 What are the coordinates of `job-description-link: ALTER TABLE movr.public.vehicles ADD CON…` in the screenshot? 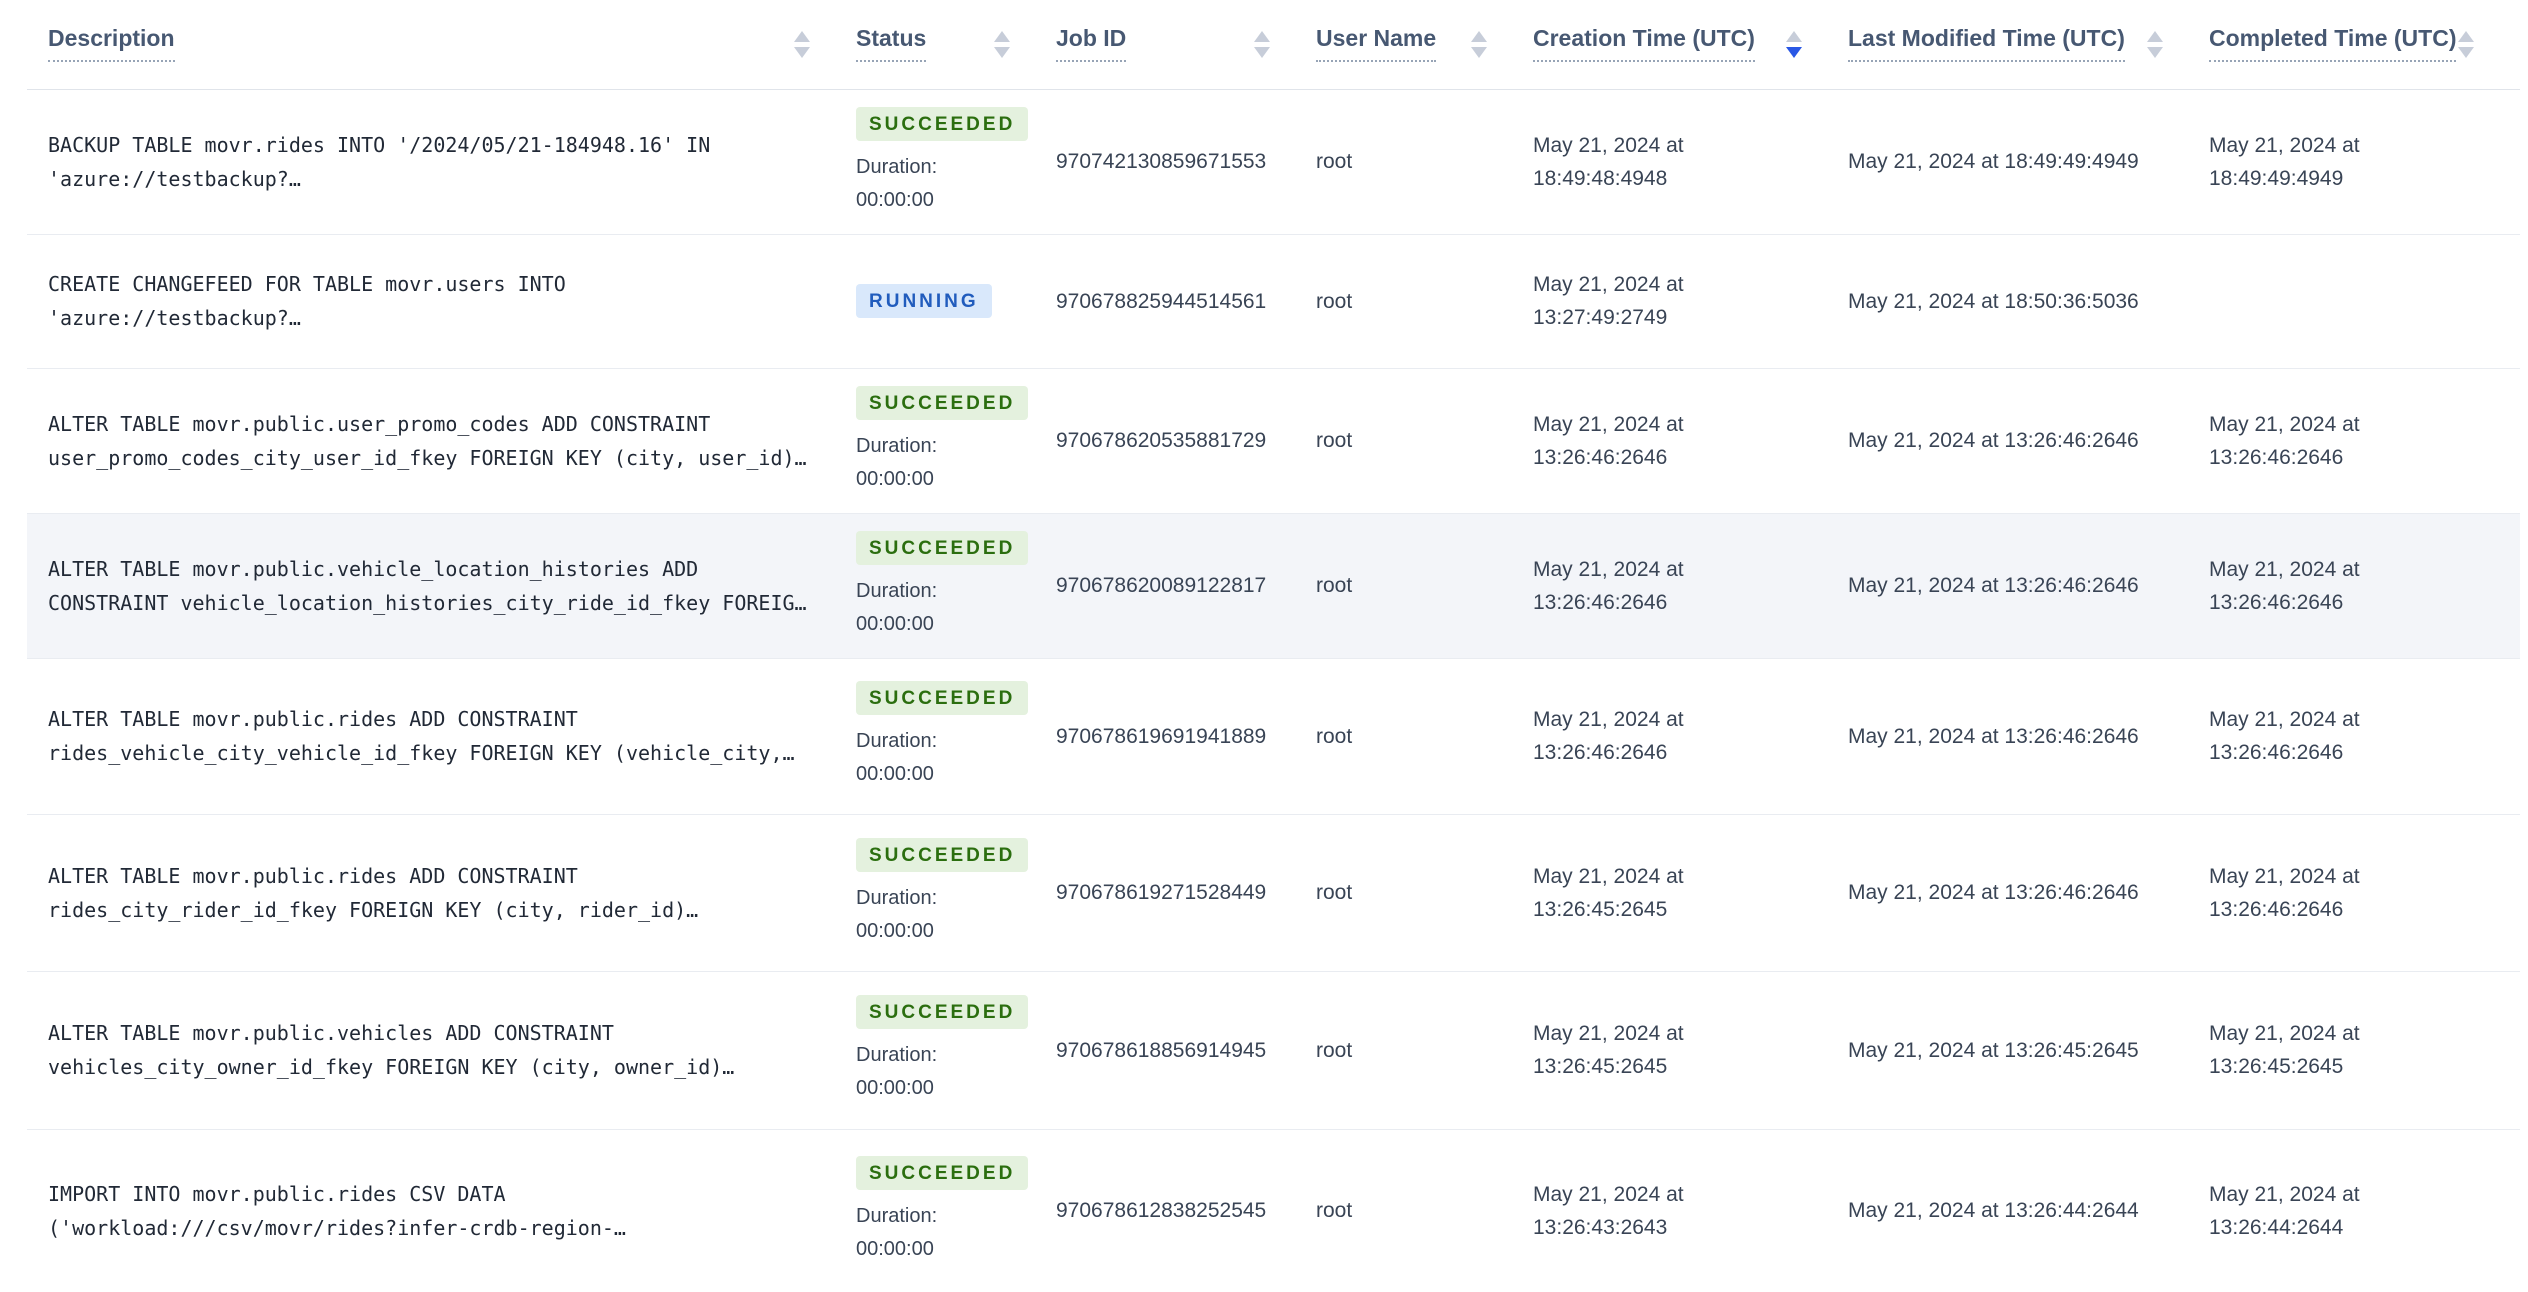 It's located at (391, 1050).